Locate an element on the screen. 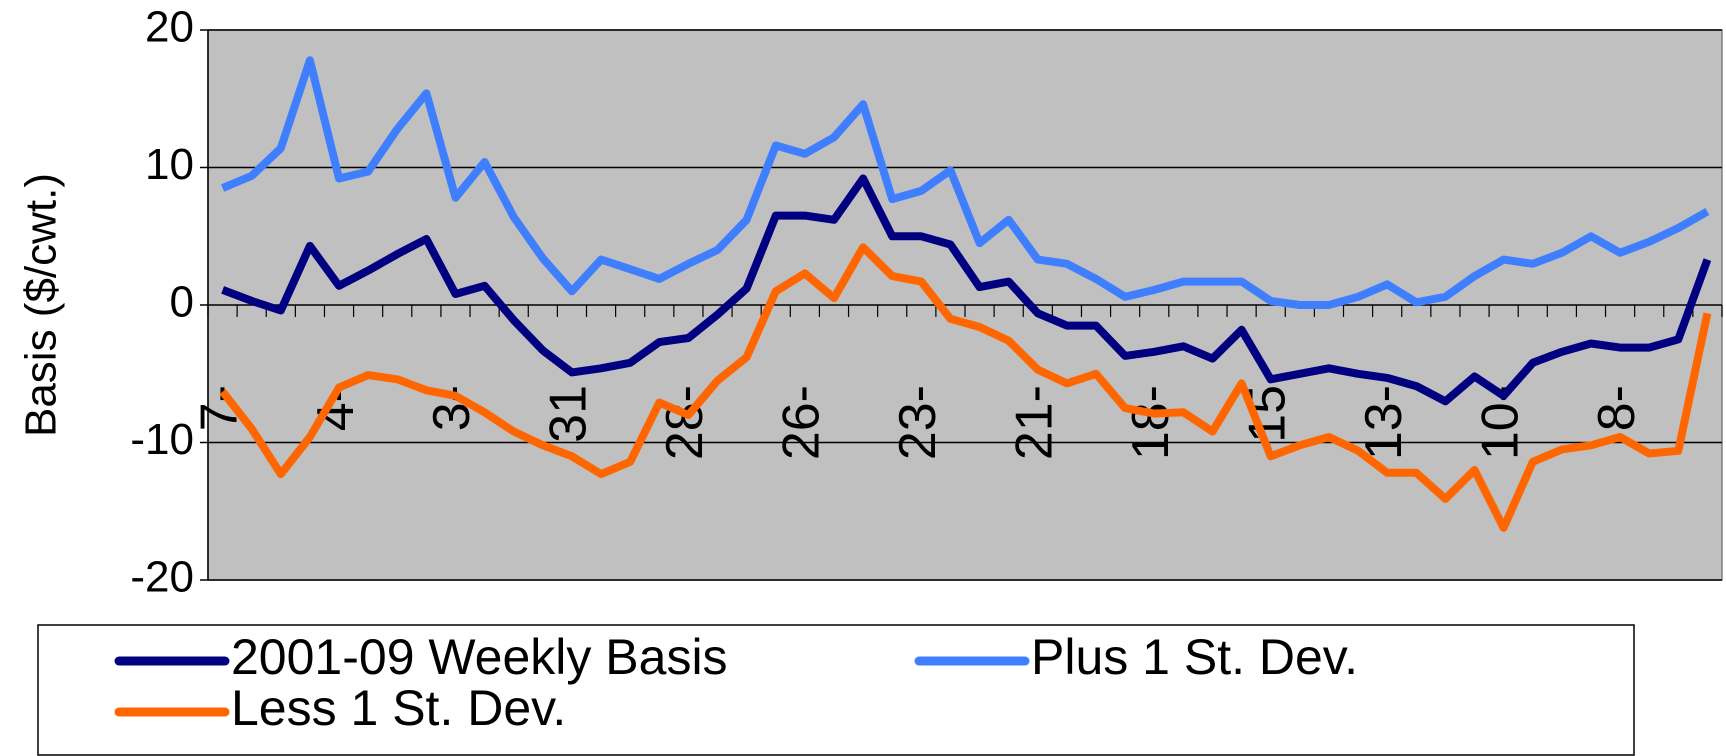  x-tick-label: 8- is located at coordinates (1617, 408).